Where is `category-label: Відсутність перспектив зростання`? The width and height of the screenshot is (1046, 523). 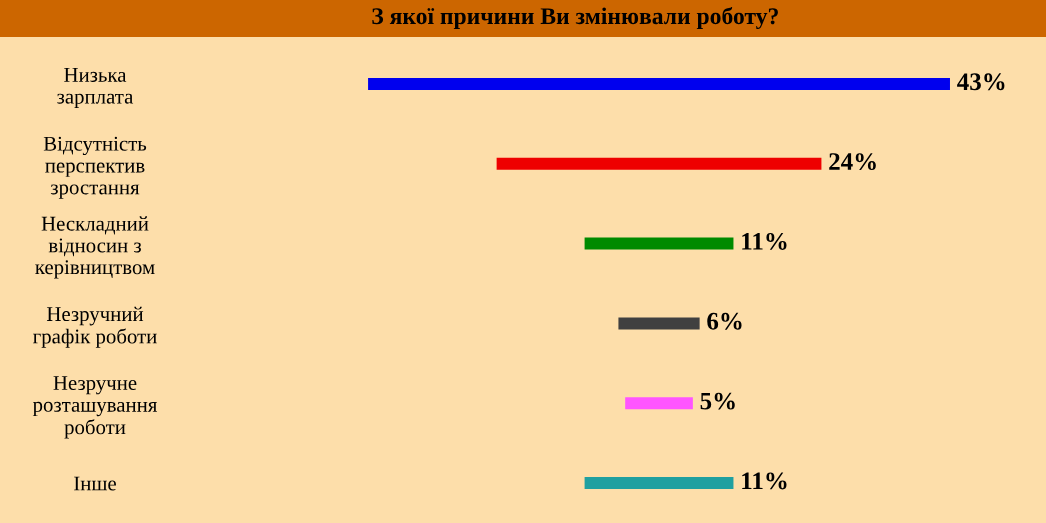 category-label: Відсутність перспектив зростання is located at coordinates (95, 167).